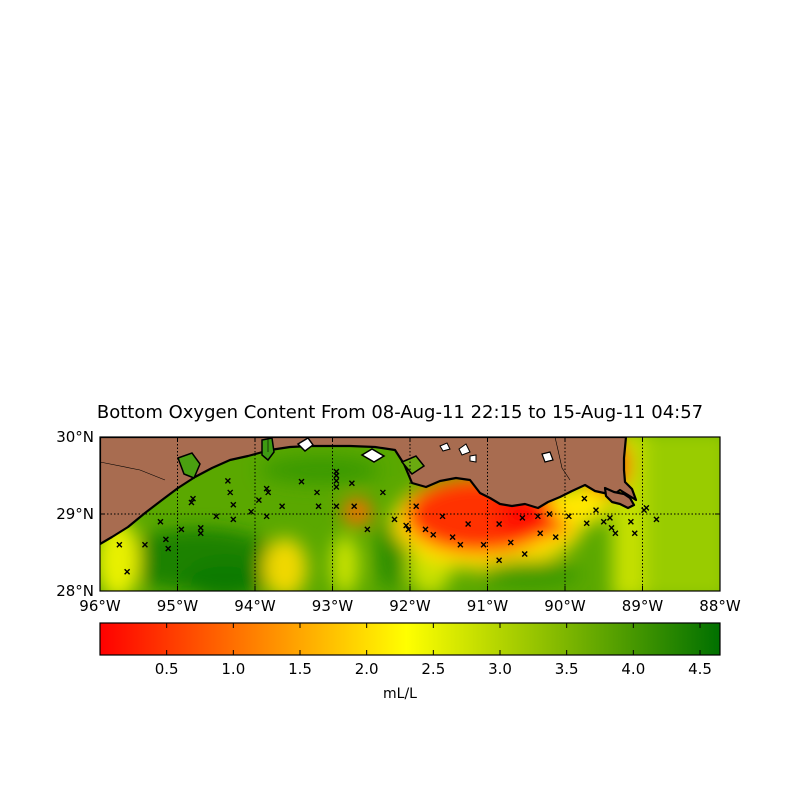 This screenshot has width=800, height=800. What do you see at coordinates (233, 669) in the screenshot?
I see `colorbar-tick-label: 1.0` at bounding box center [233, 669].